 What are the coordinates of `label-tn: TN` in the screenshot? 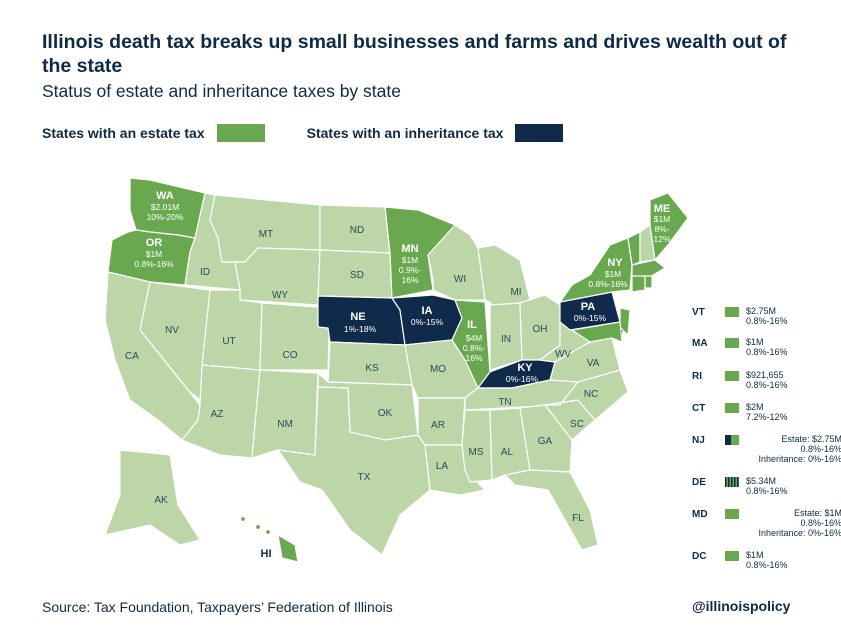 It's located at (504, 402).